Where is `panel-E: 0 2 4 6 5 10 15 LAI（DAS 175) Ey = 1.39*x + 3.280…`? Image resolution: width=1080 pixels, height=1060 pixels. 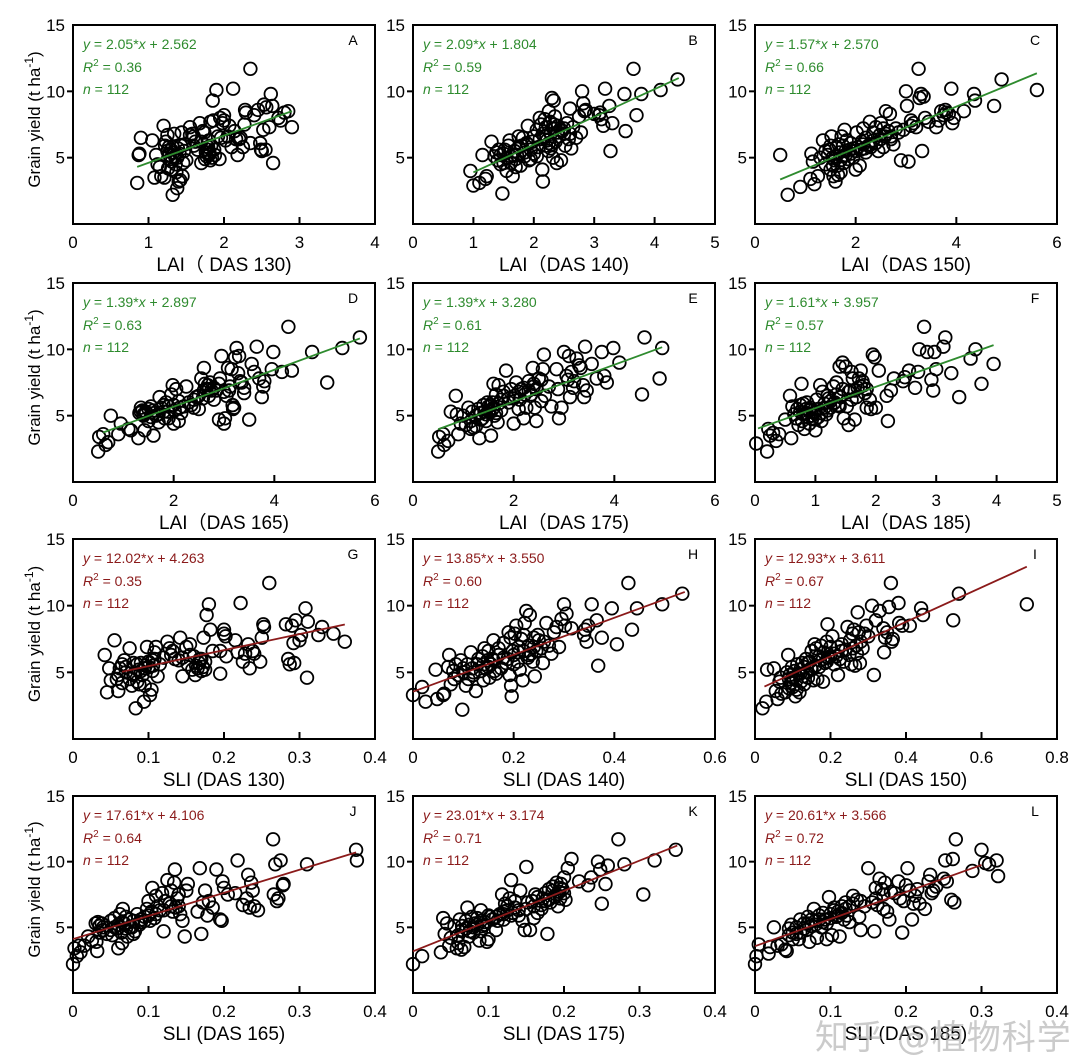 panel-E: 0 2 4 6 5 10 15 LAI（DAS 175) Ey = 1.39*x + 3.280… is located at coordinates (553, 404).